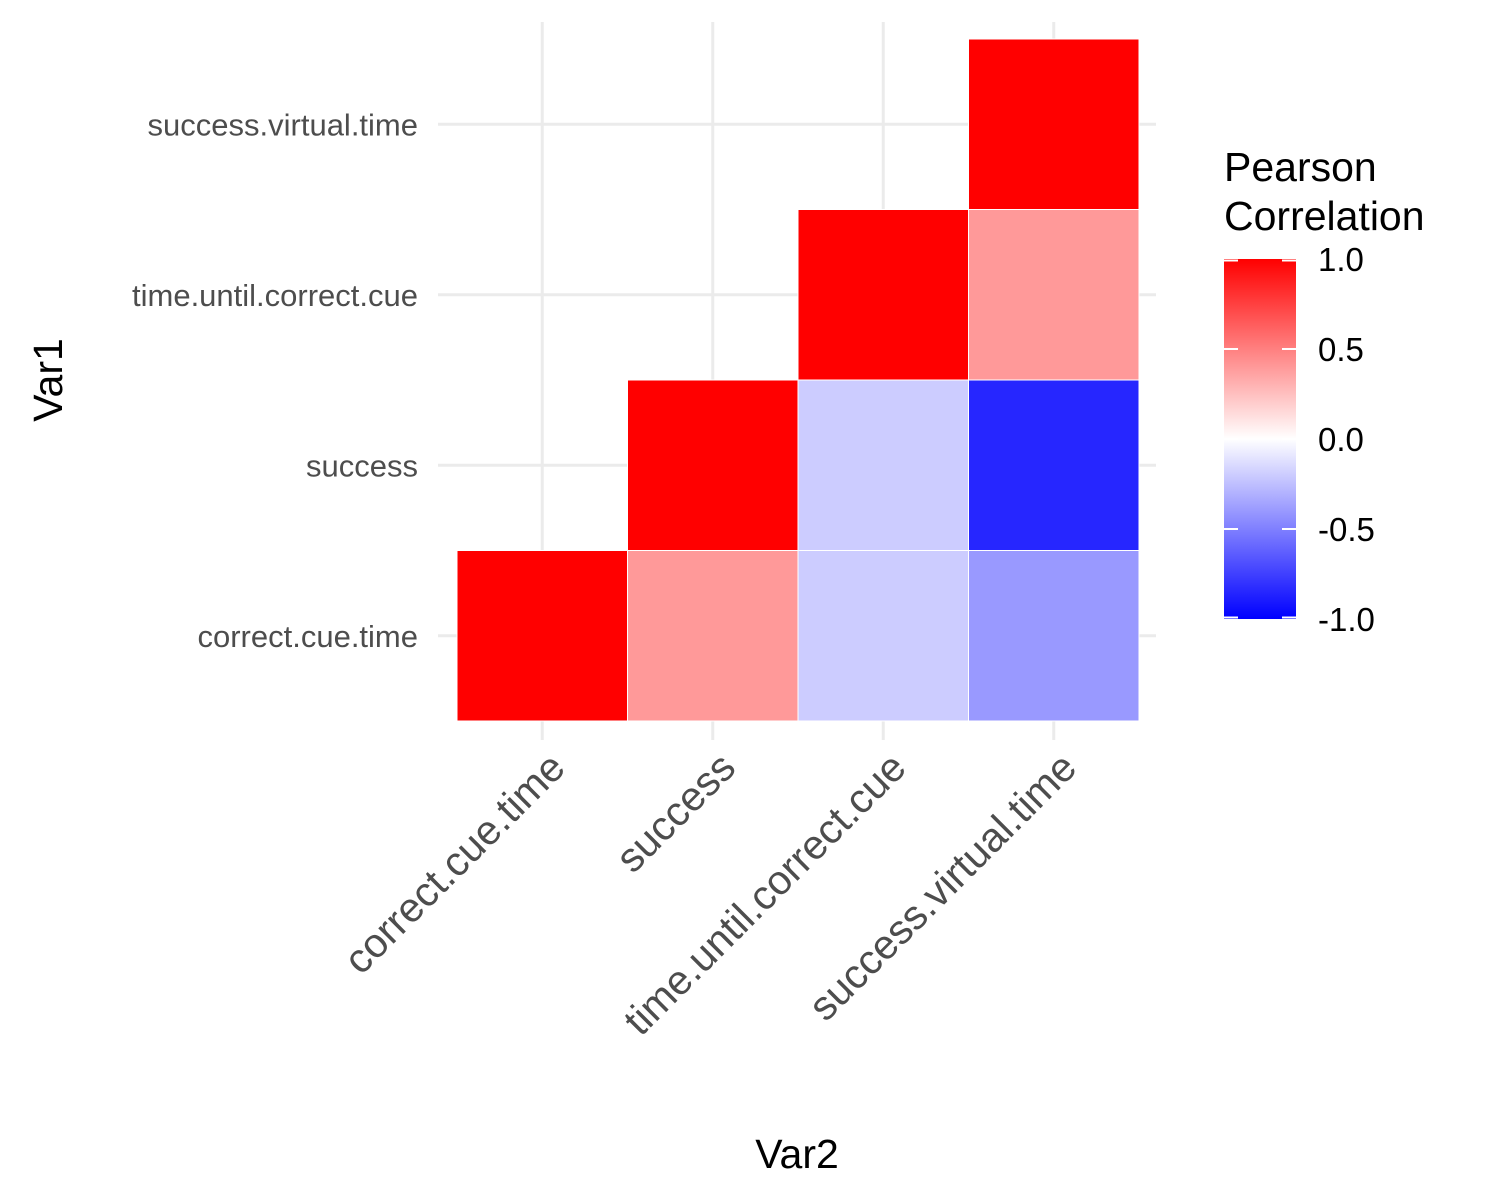  Describe the element at coordinates (1341, 439) in the screenshot. I see `legend-label: 0.0` at that location.